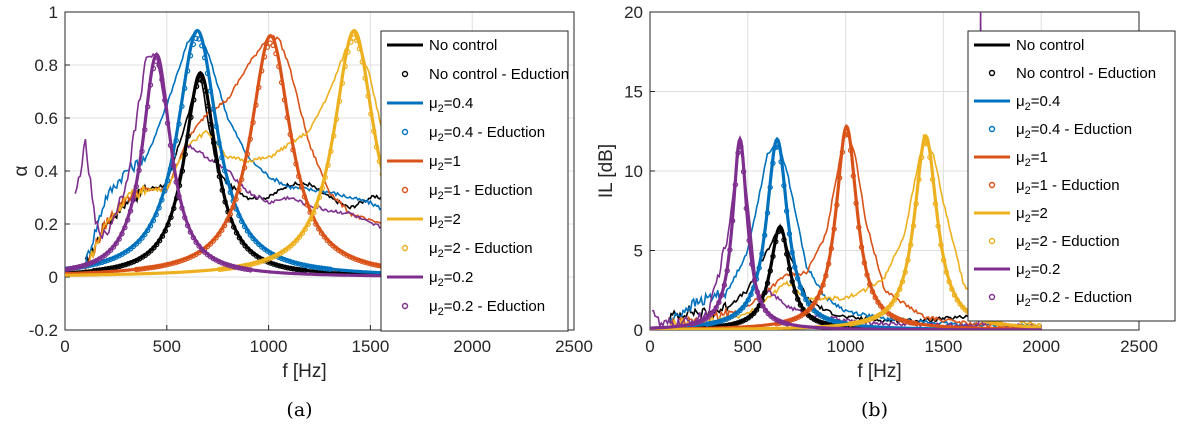  I want to click on measured-curve, so click(243, 148).